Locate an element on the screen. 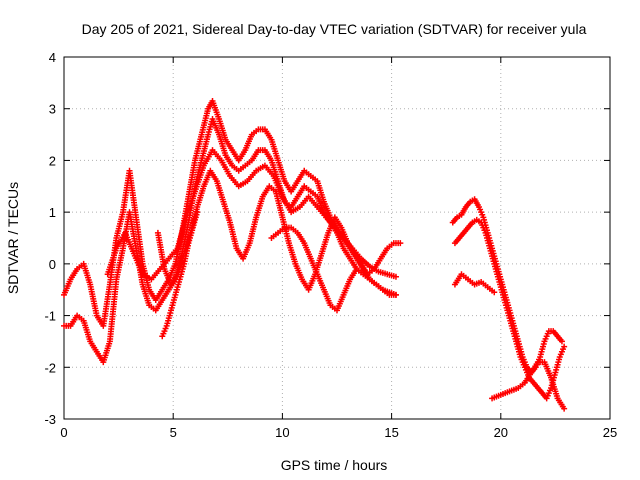 The width and height of the screenshot is (640, 480). y-tick-label: 1 is located at coordinates (52, 212).